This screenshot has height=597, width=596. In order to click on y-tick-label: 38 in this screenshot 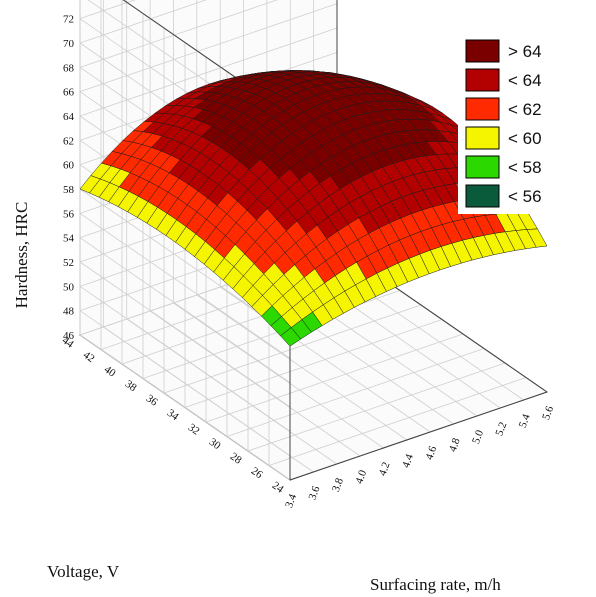, I will do `click(131, 386)`.